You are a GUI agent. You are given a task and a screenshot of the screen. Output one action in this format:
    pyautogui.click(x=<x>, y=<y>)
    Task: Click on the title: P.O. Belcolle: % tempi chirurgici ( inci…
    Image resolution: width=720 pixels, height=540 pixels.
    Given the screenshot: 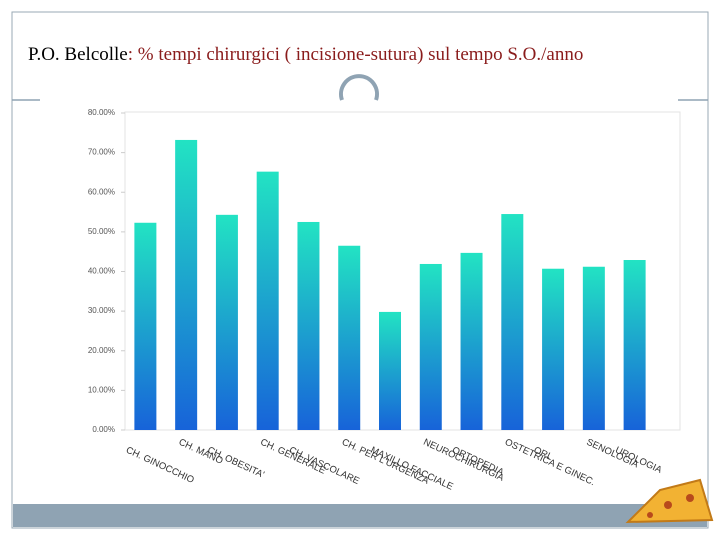 What is the action you would take?
    pyautogui.click(x=305, y=54)
    